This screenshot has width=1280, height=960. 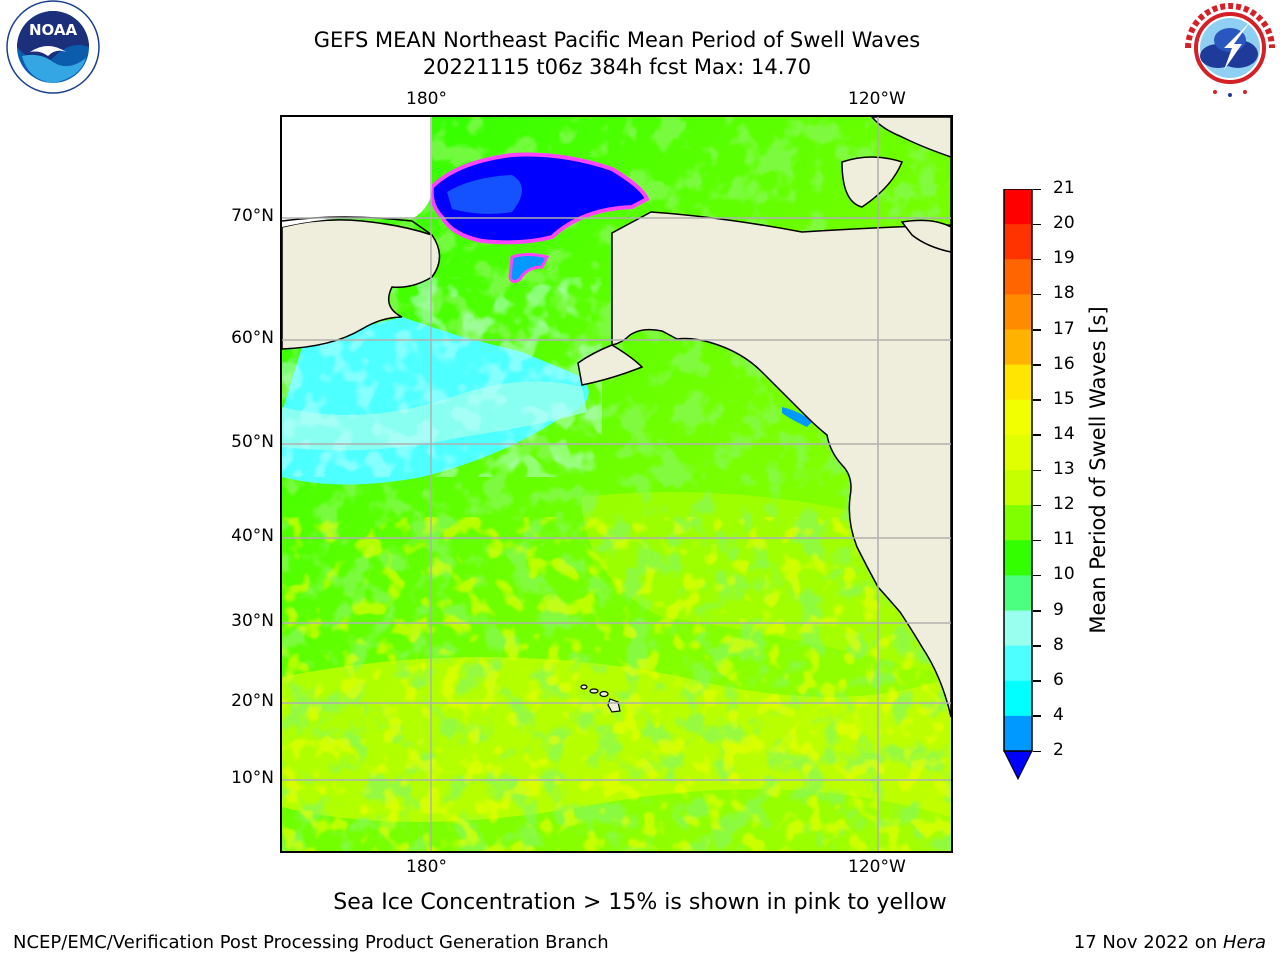 What do you see at coordinates (252, 621) in the screenshot?
I see `lat-label-30n: 30°N` at bounding box center [252, 621].